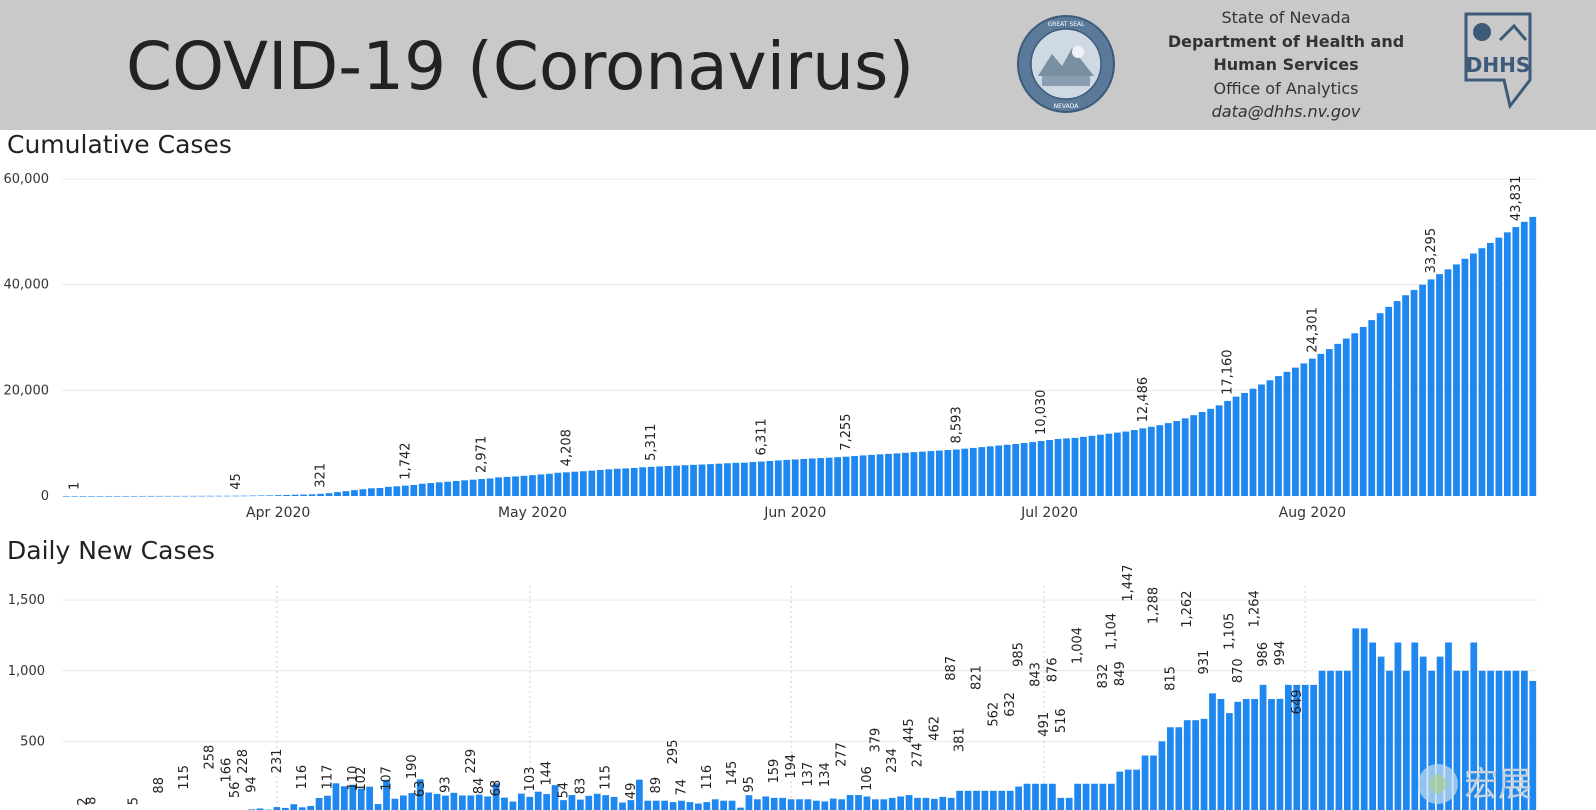  Describe the element at coordinates (235, 790) in the screenshot. I see `data-label: 56` at that location.